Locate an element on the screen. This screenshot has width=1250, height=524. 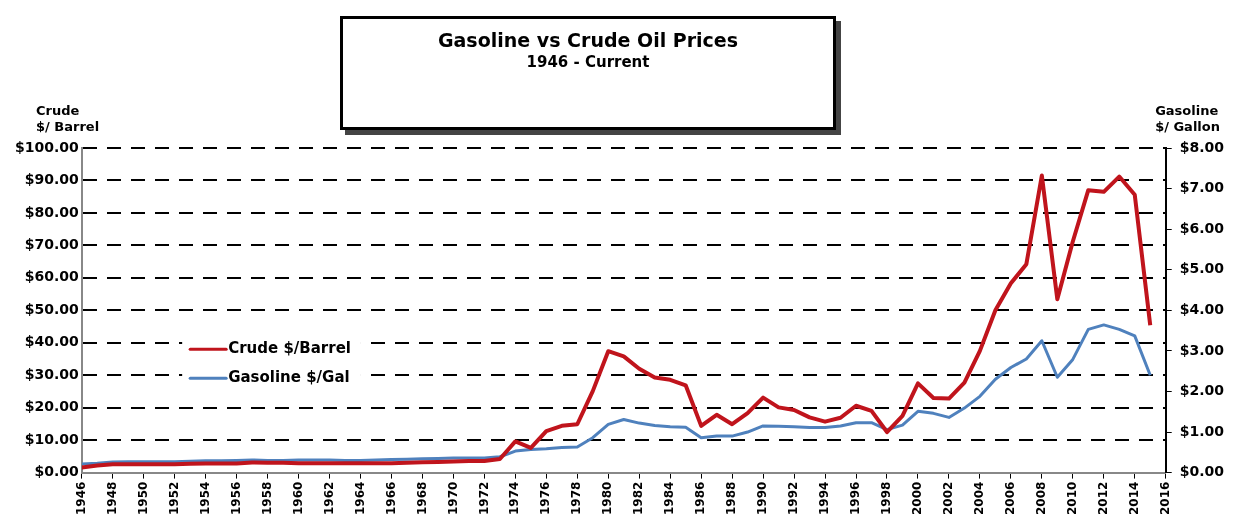
x-tick-label: 1956 is located at coordinates (235, 498).